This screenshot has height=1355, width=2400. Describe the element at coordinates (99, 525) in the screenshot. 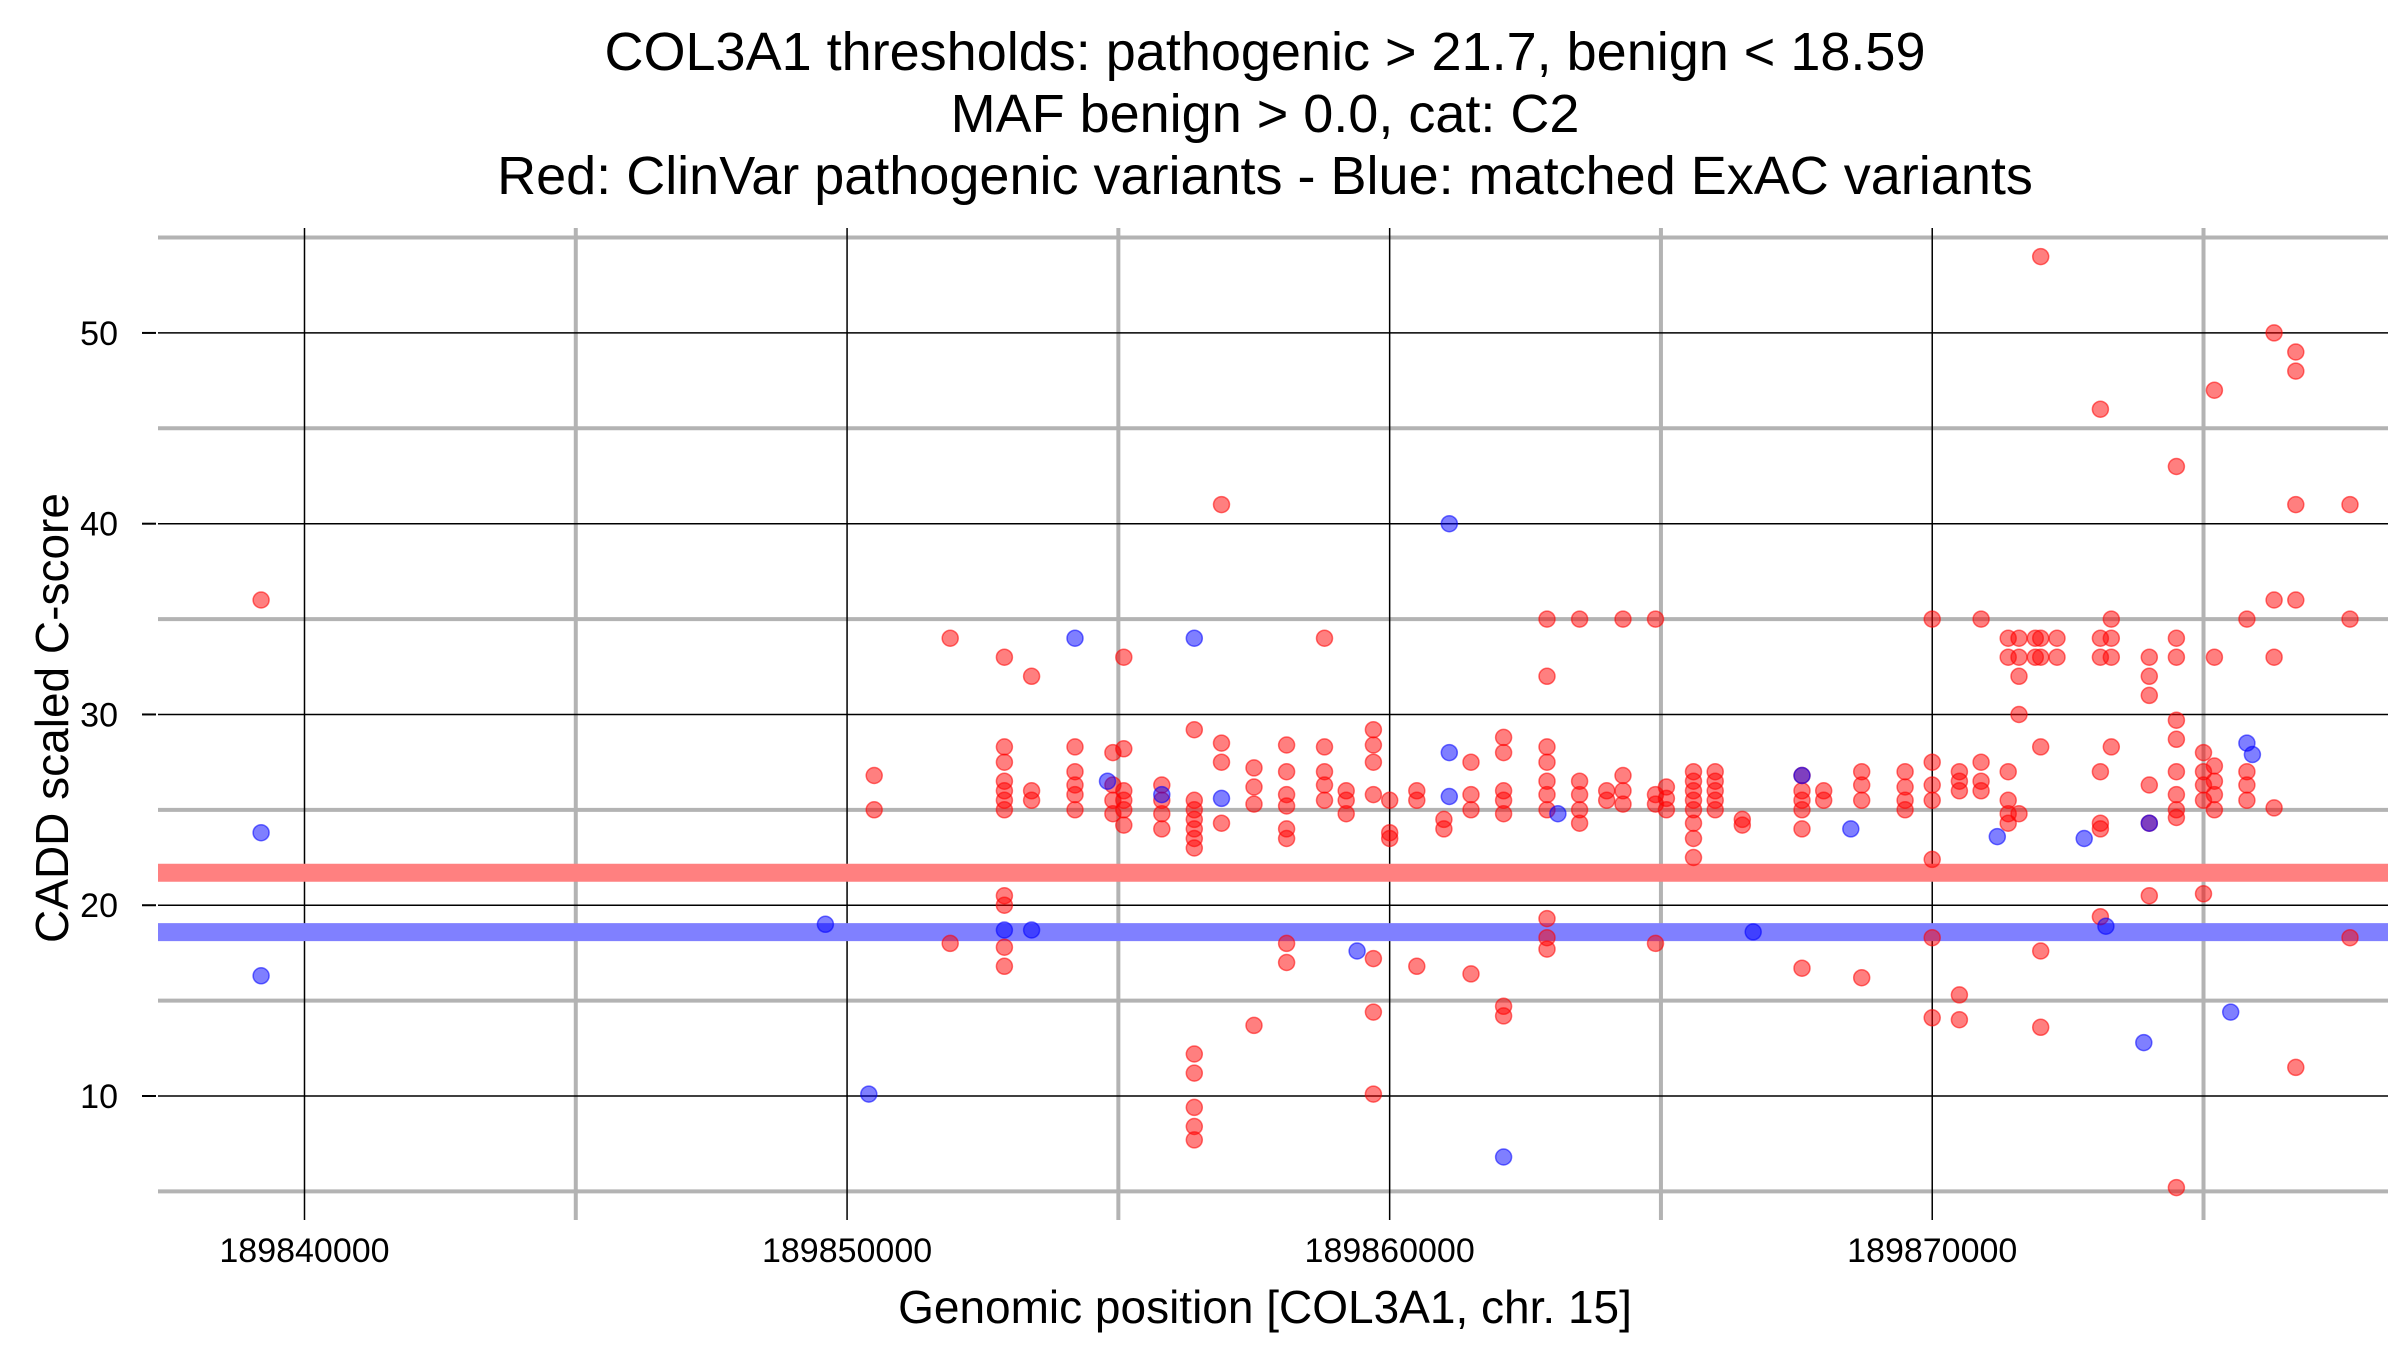

I see `y-tick-label: 40` at that location.